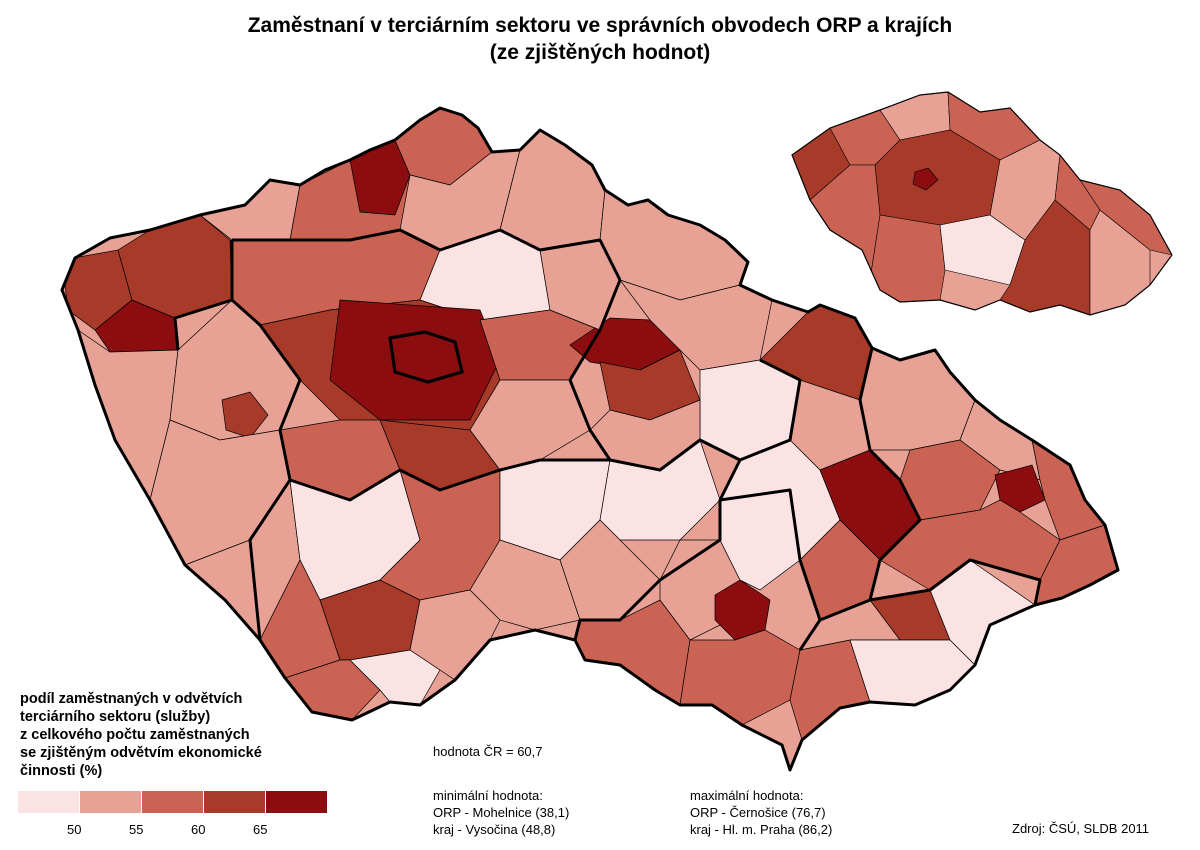 The image size is (1200, 850). Describe the element at coordinates (552, 190) in the screenshot. I see `district-liberec` at that location.